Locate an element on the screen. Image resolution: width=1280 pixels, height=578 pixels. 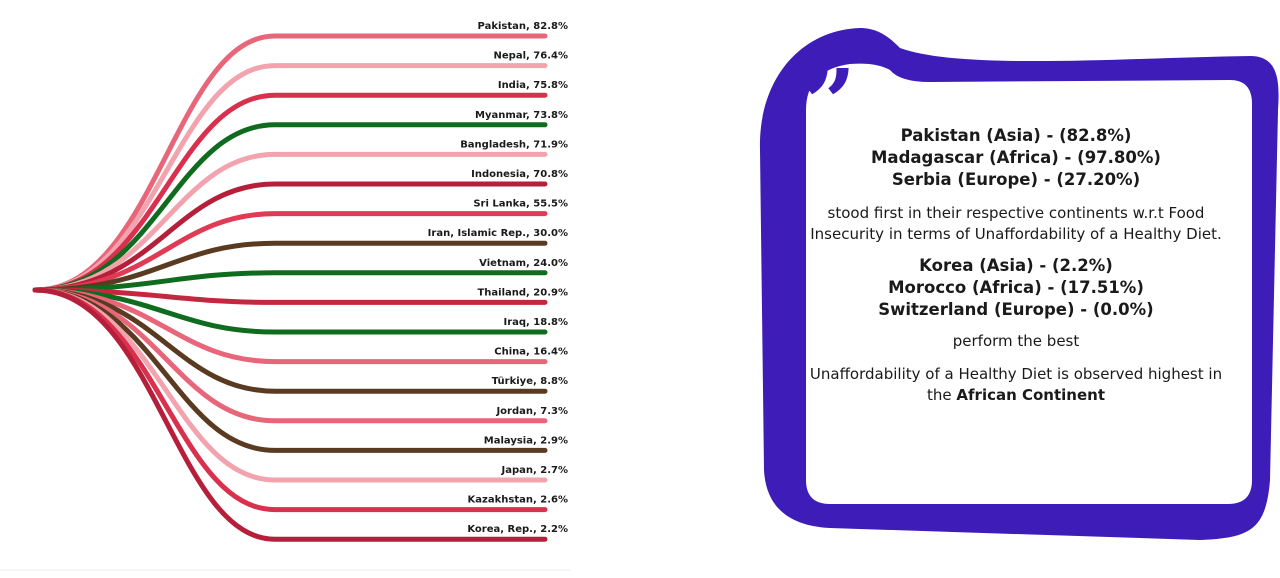
branch-label: Indonesia, 70.8% is located at coordinates (519, 174).